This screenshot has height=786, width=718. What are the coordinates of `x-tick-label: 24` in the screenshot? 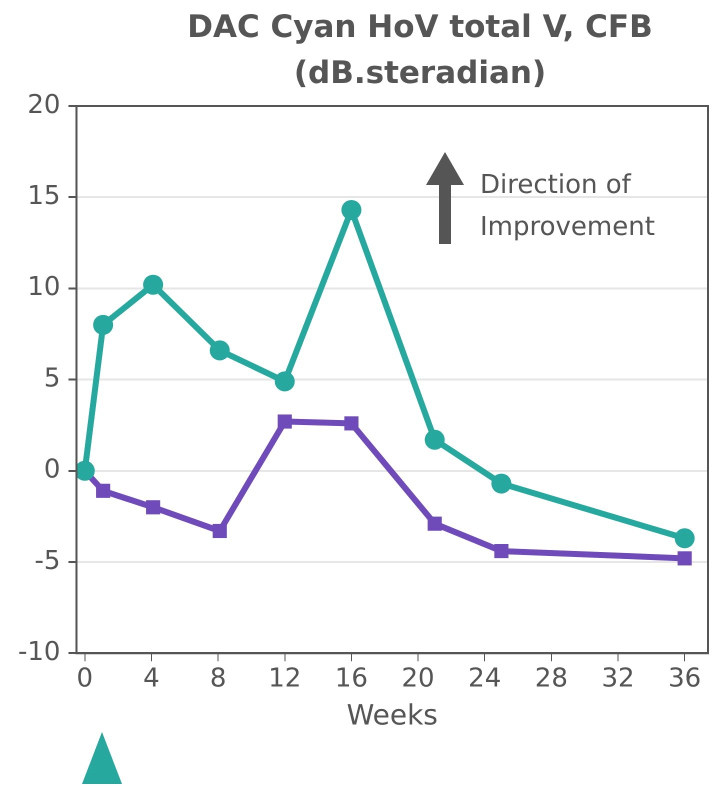 It's located at (485, 679).